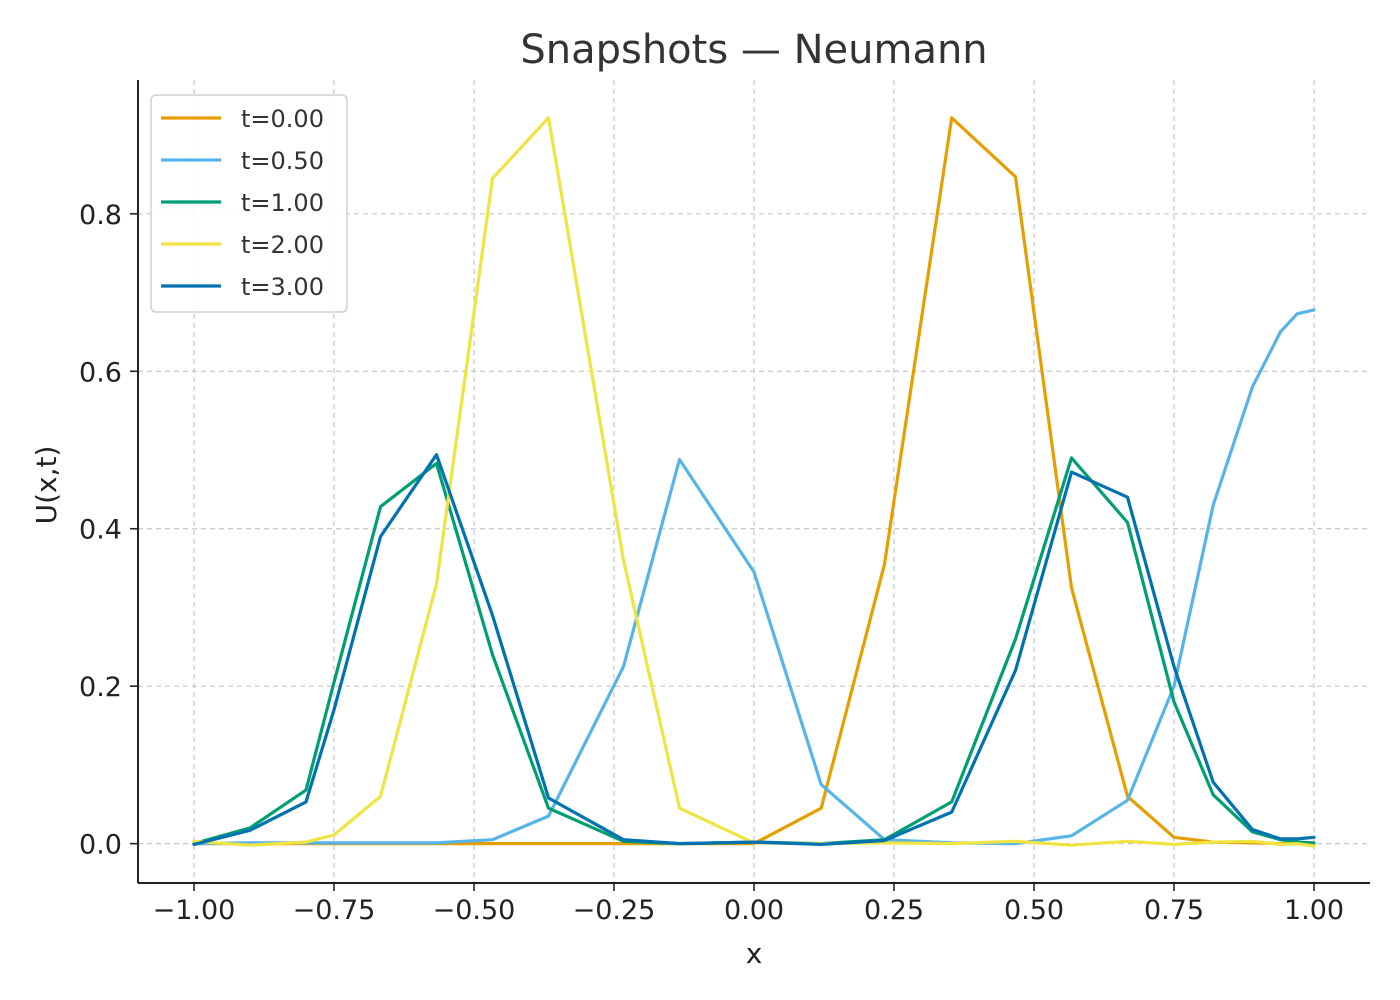 This screenshot has width=1400, height=1000. What do you see at coordinates (894, 910) in the screenshot?
I see `x-tick-label: 0.25` at bounding box center [894, 910].